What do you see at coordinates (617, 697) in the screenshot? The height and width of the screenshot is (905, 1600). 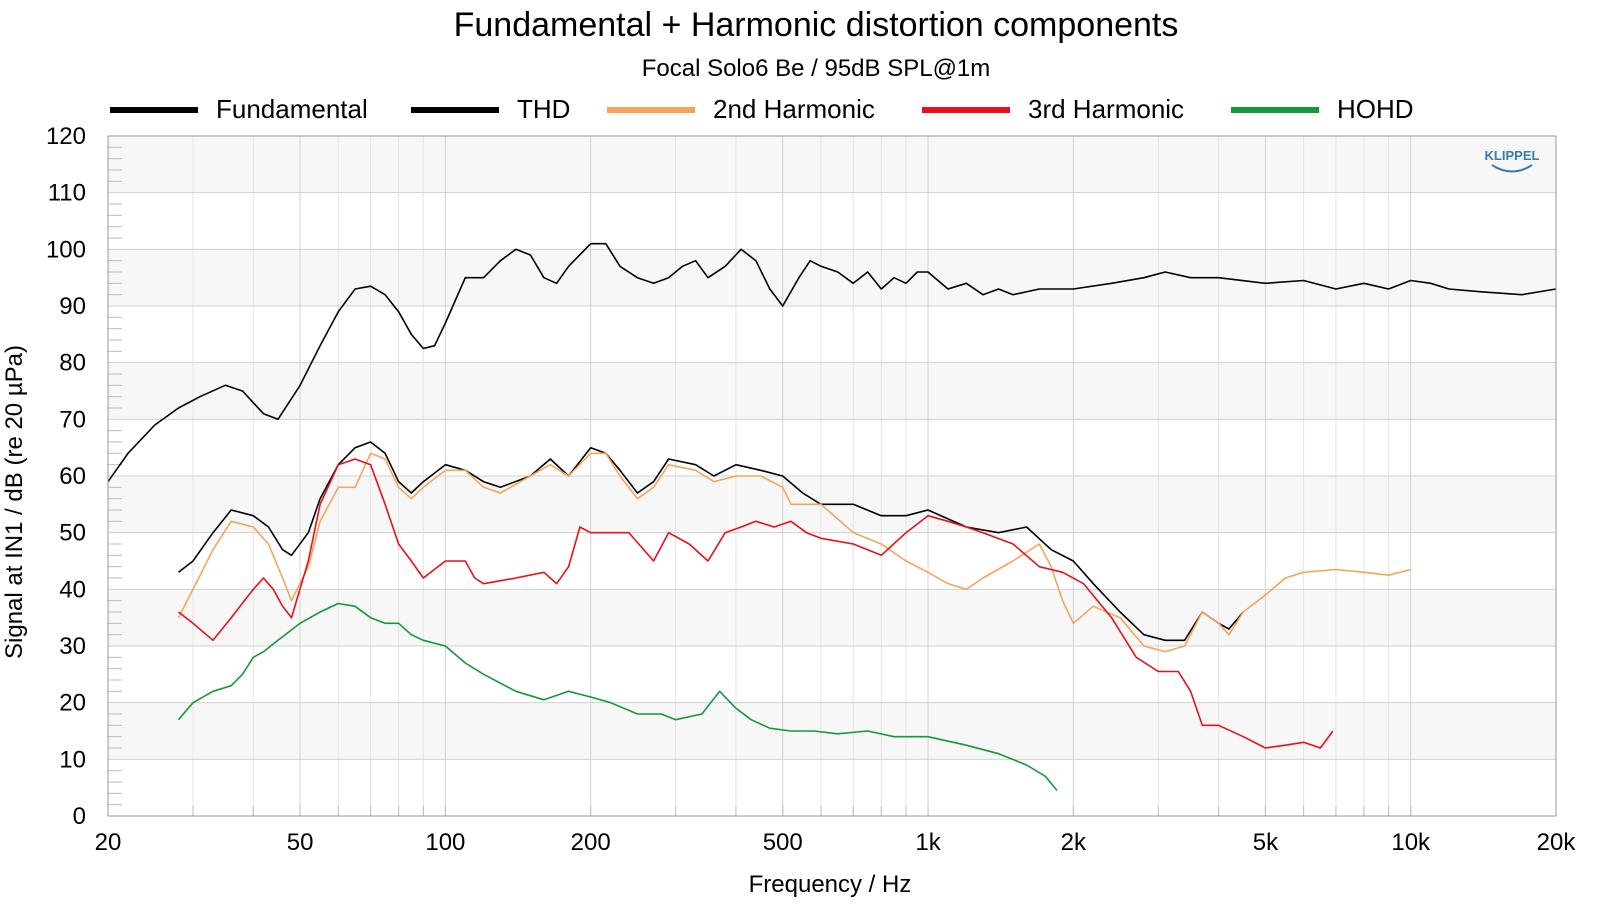 I see `series-line-hohd` at bounding box center [617, 697].